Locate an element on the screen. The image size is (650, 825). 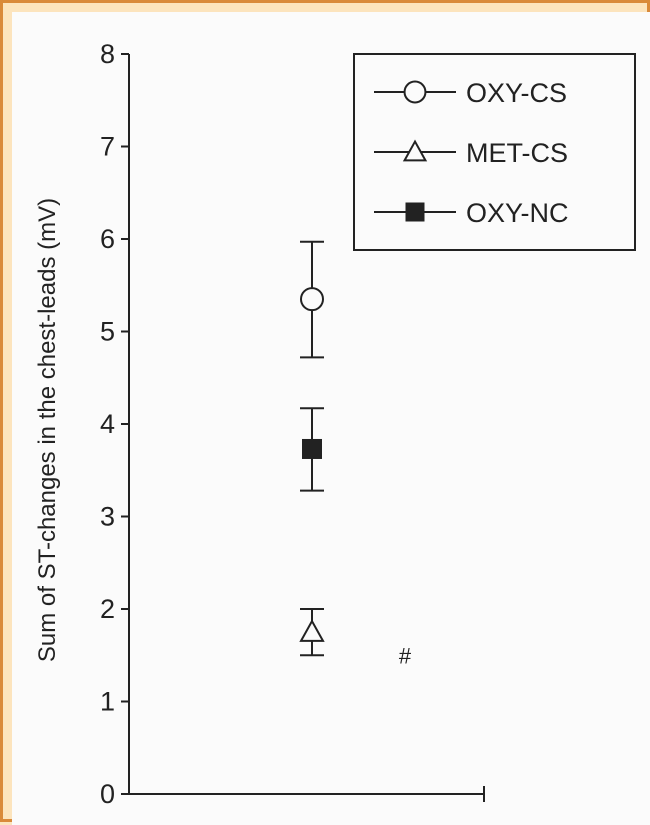
series-oxy-cs is located at coordinates (312, 299).